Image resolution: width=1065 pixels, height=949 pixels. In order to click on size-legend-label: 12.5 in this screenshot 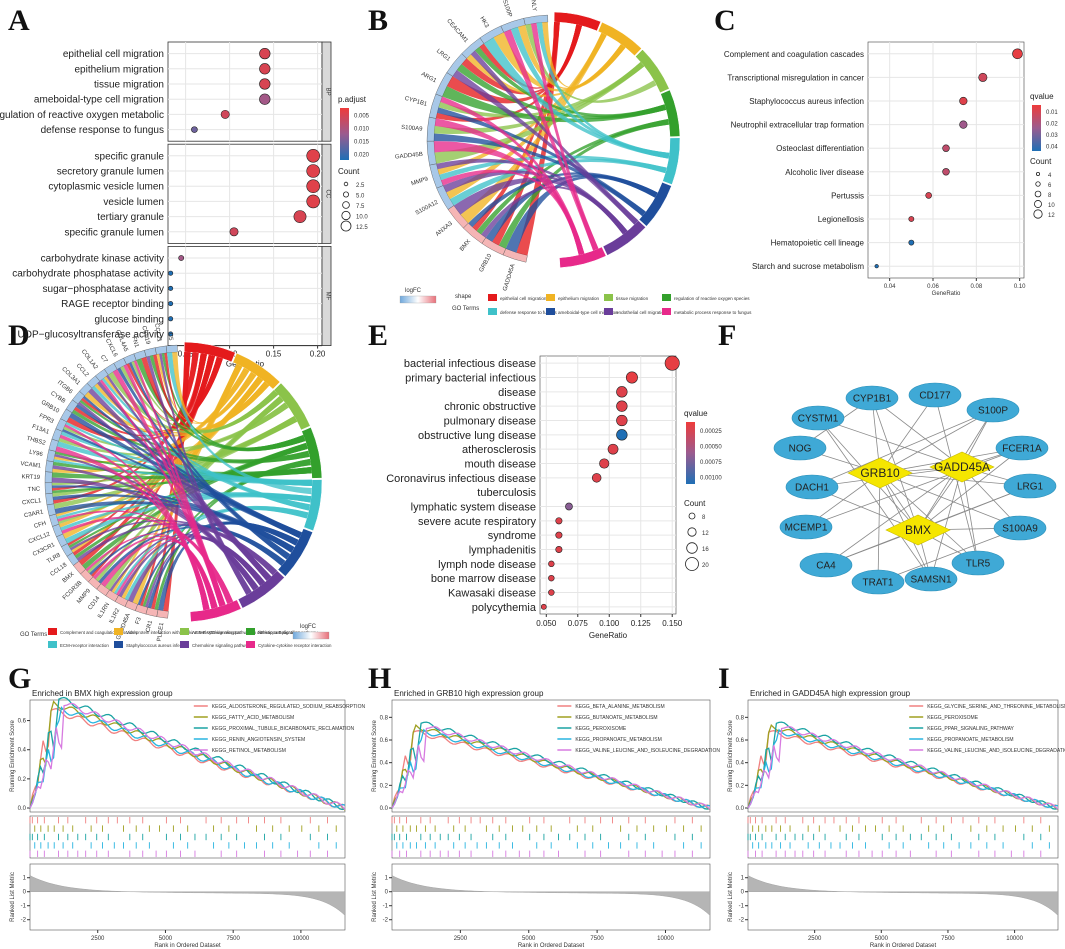, I will do `click(362, 228)`.